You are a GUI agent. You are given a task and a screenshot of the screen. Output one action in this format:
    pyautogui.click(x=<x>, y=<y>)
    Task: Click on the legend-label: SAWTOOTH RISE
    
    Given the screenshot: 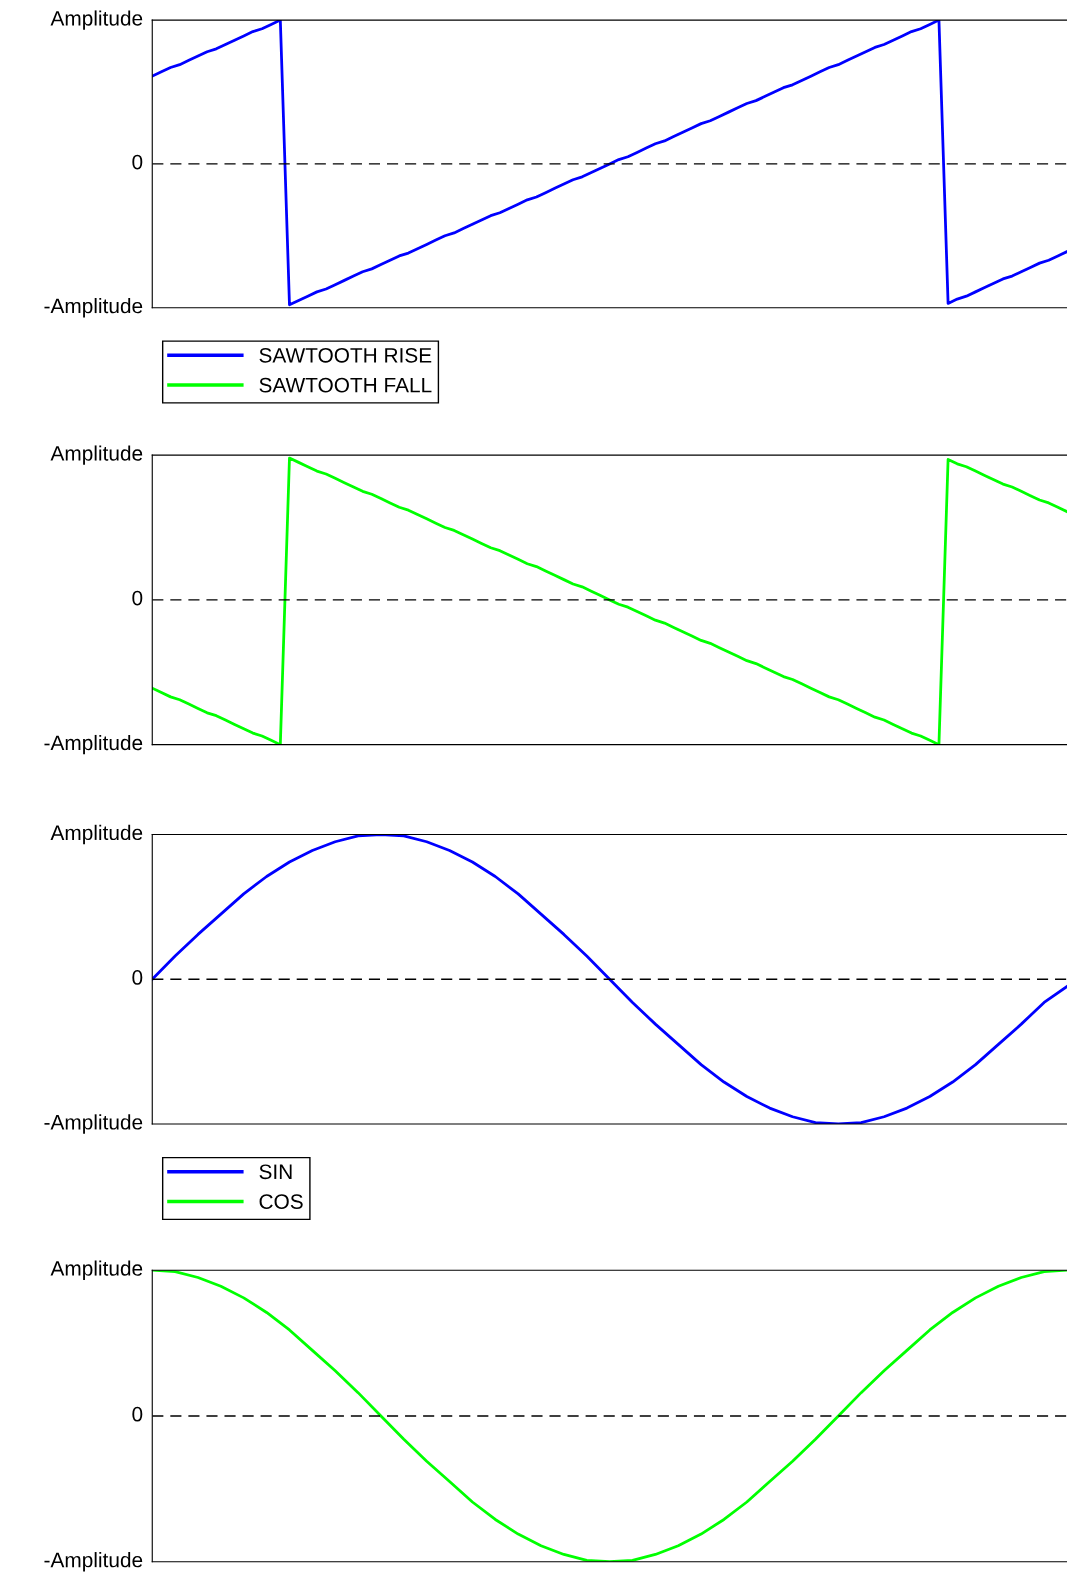 What is the action you would take?
    pyautogui.click(x=345, y=355)
    